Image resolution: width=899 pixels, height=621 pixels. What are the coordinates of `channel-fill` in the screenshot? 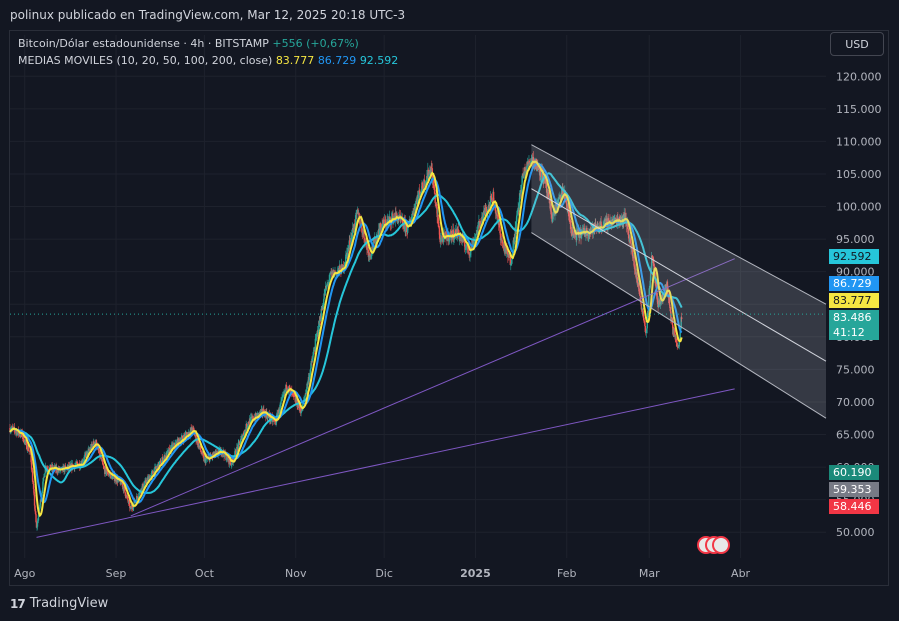 It's located at (678, 281).